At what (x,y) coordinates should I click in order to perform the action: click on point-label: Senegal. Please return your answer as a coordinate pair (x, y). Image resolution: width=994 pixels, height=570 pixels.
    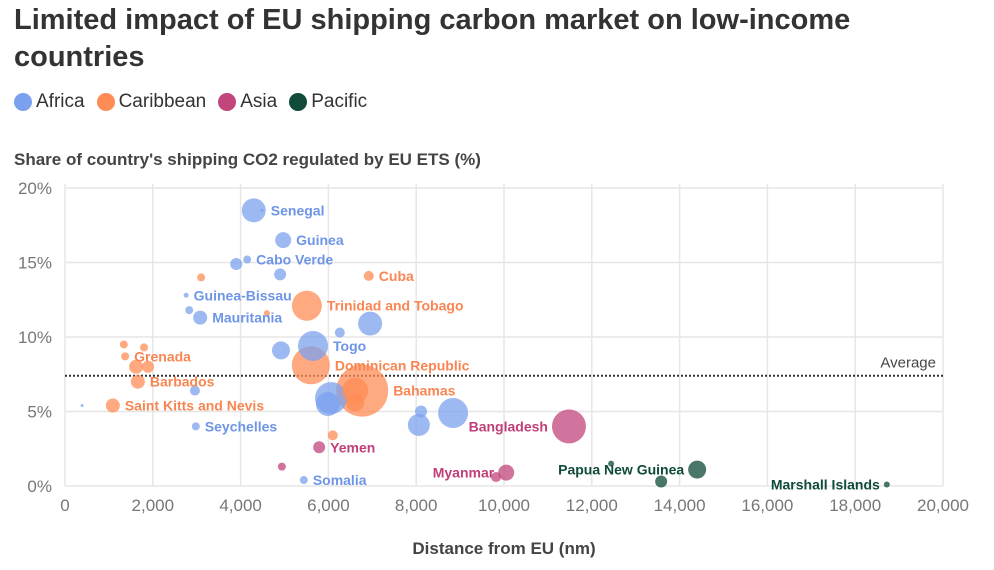
    Looking at the image, I should click on (298, 210).